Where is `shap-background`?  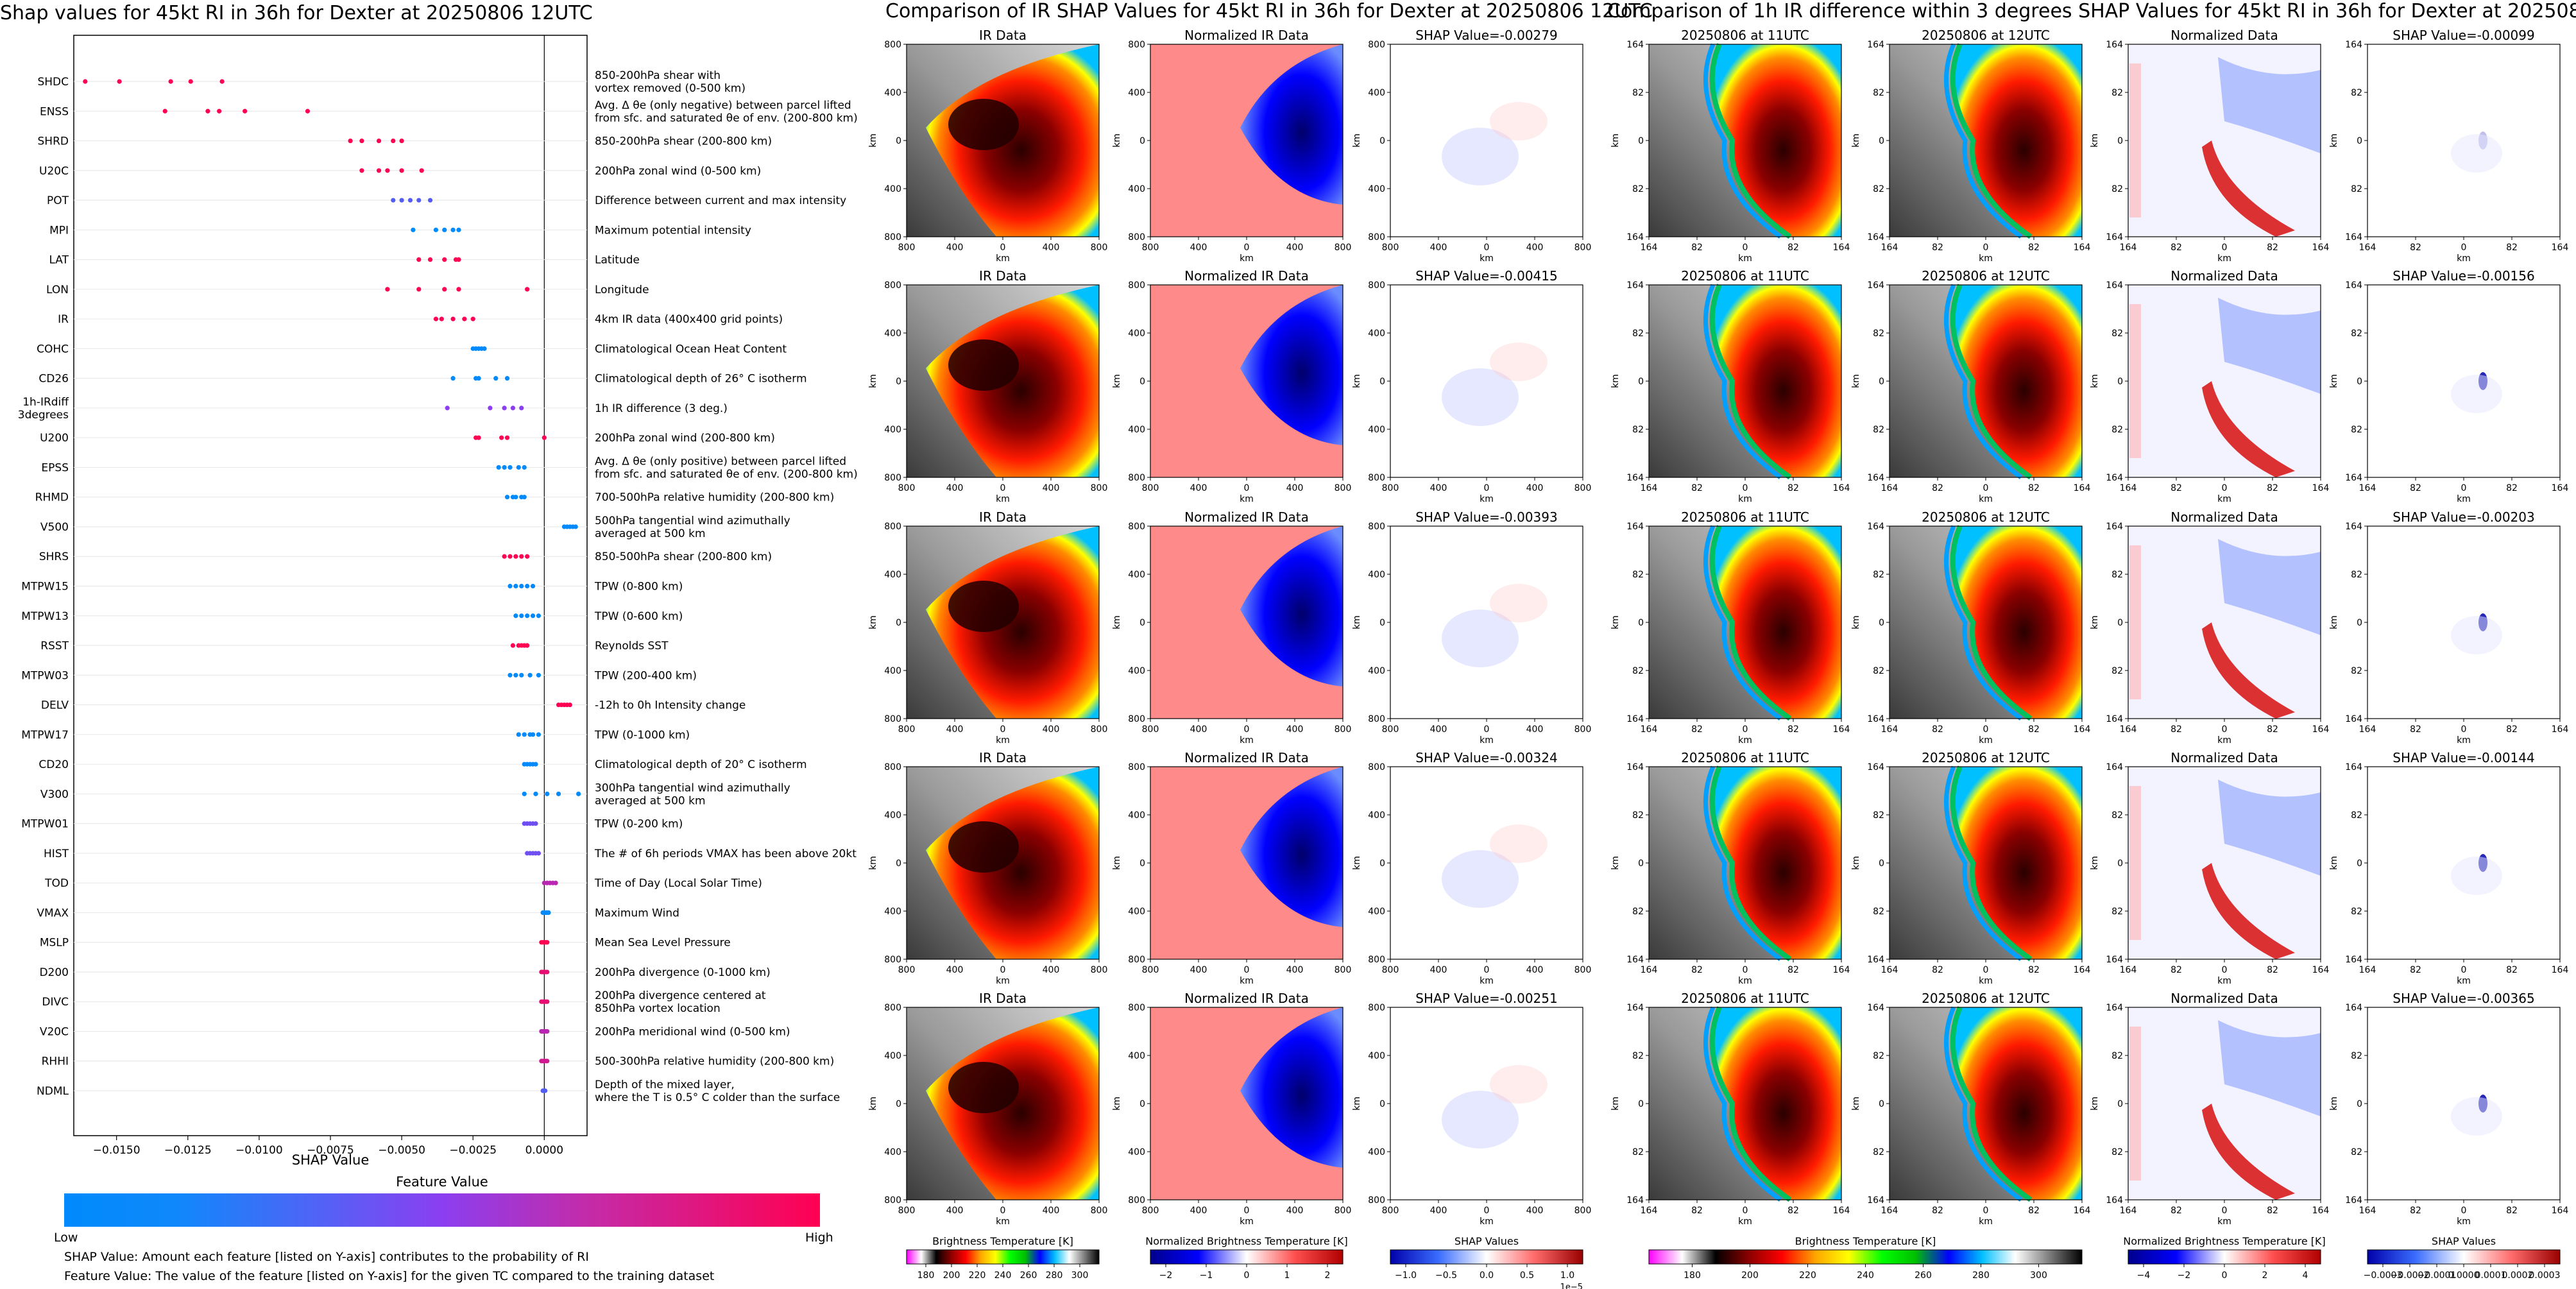 shap-background is located at coordinates (1486, 863).